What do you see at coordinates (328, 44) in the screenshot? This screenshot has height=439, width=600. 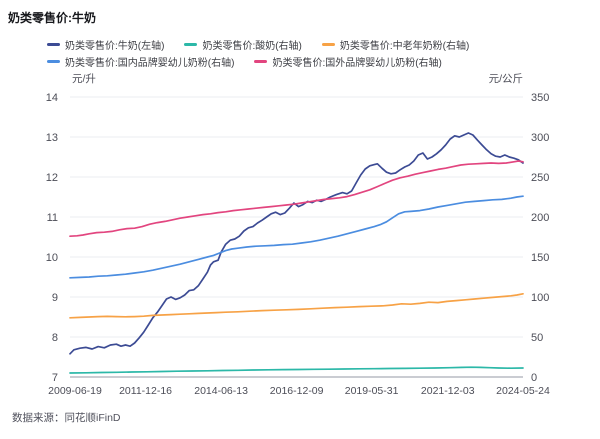 I see `legend-swatch-middle-aged-milk-powder` at bounding box center [328, 44].